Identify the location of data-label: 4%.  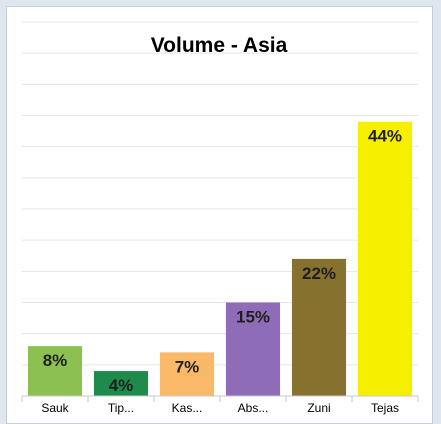
(121, 385).